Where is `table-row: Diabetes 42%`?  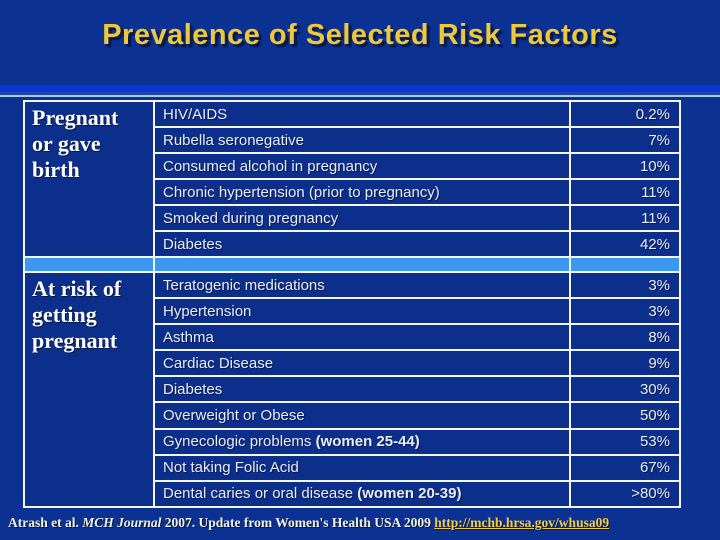
table-row: Diabetes 42% is located at coordinates (352, 244).